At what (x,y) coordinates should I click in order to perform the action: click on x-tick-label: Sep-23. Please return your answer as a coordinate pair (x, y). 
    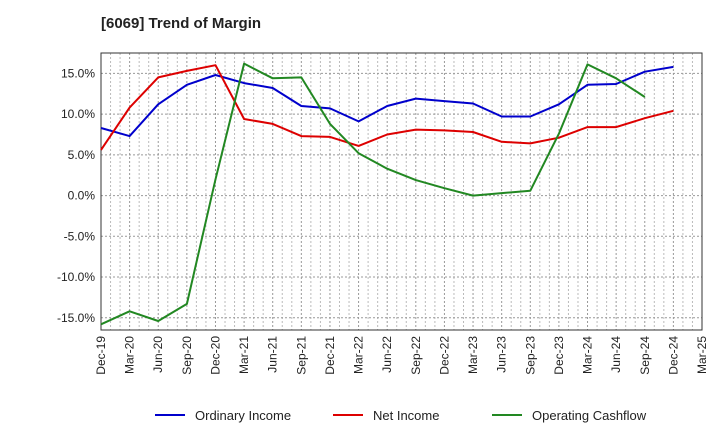
    Looking at the image, I should click on (530, 355).